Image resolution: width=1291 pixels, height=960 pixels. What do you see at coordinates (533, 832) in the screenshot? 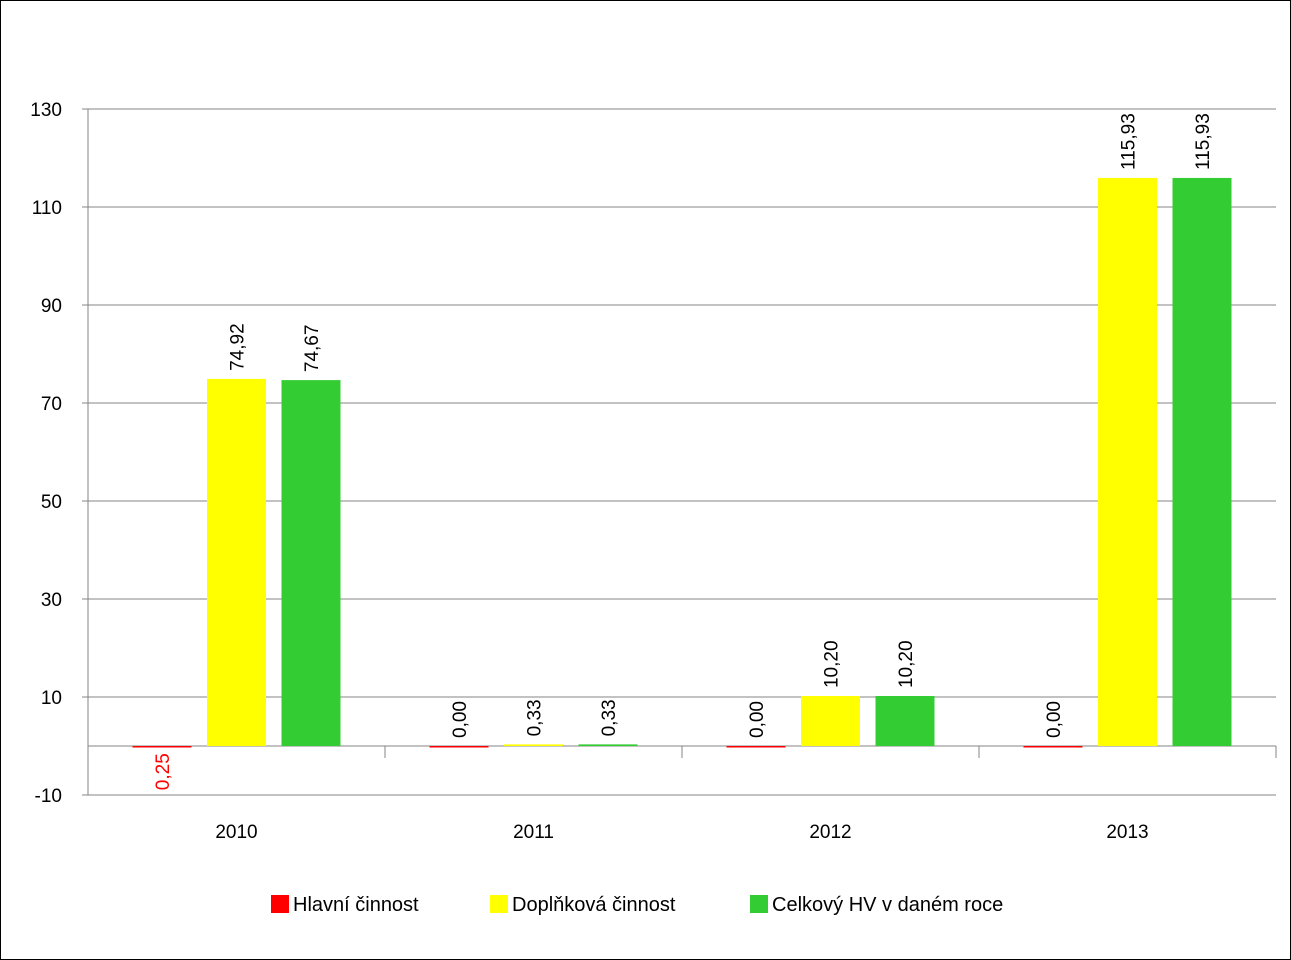
I see `x-tick-label: 2011` at bounding box center [533, 832].